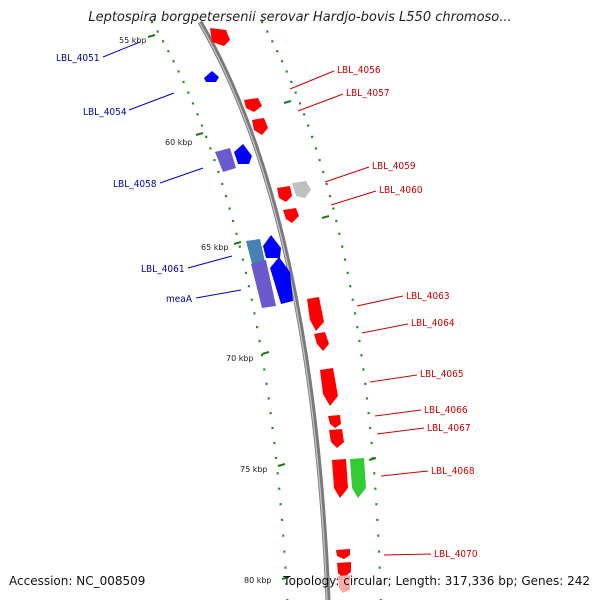  I want to click on label-lbl-4067: LBL_4067, so click(449, 428).